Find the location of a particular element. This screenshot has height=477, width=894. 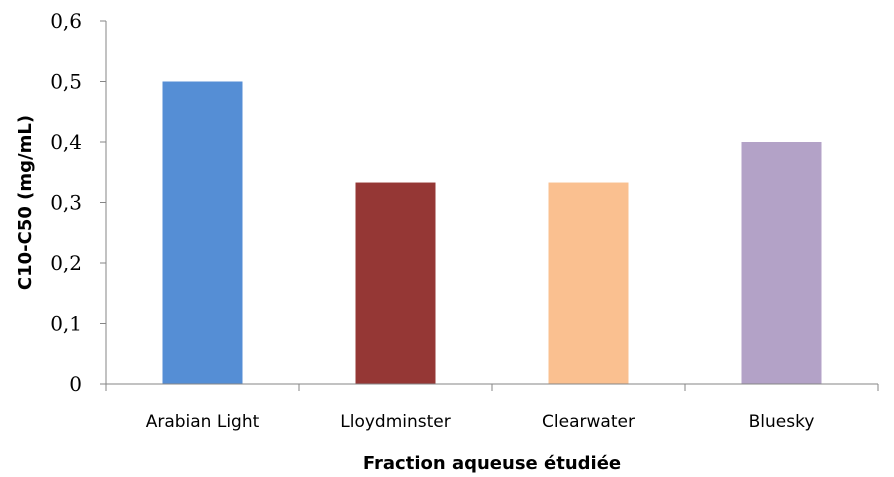

y-axis-ticks: 0 0,1 0,2 0,3 0,4 0,5 0,6 is located at coordinates (78, 202).